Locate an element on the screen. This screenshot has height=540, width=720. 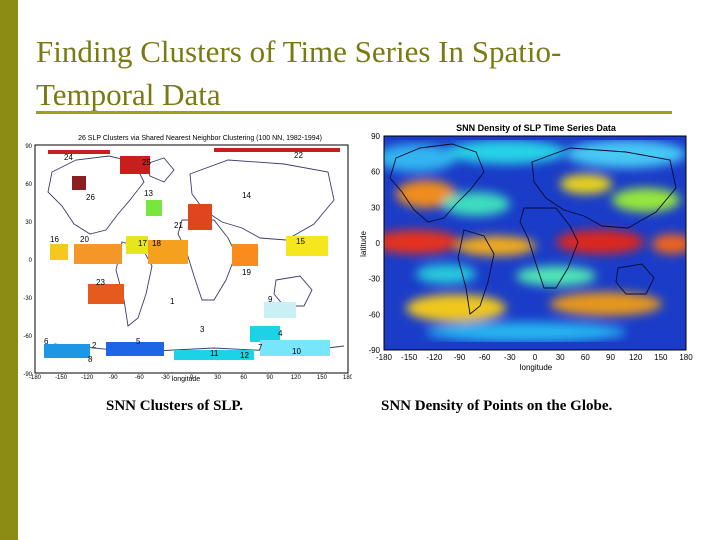
cluster-label: 21 is located at coordinates (178, 225).